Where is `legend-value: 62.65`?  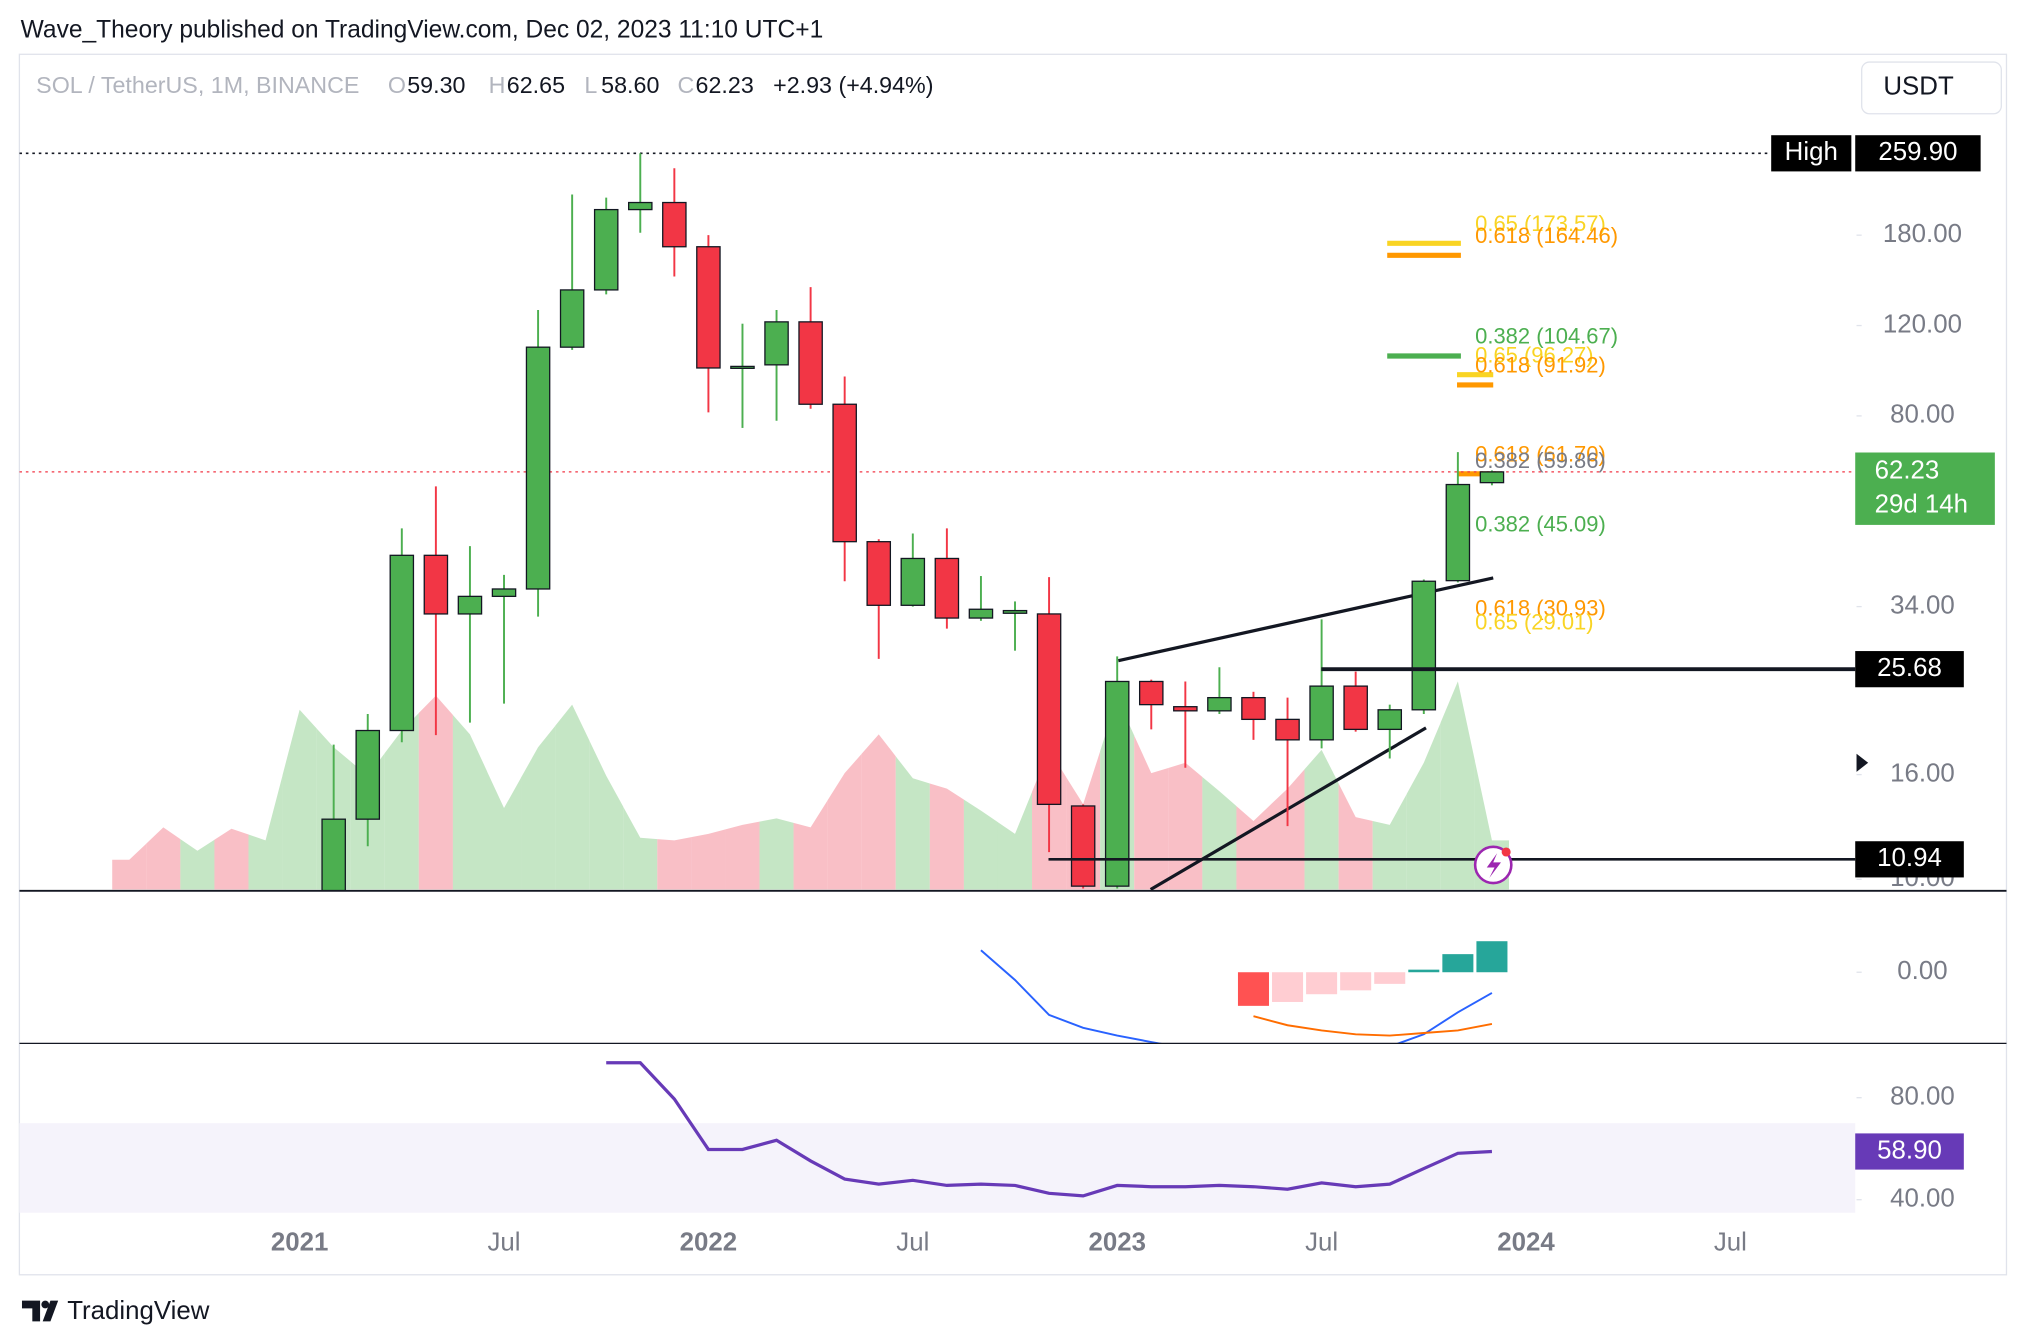 legend-value: 62.65 is located at coordinates (536, 85).